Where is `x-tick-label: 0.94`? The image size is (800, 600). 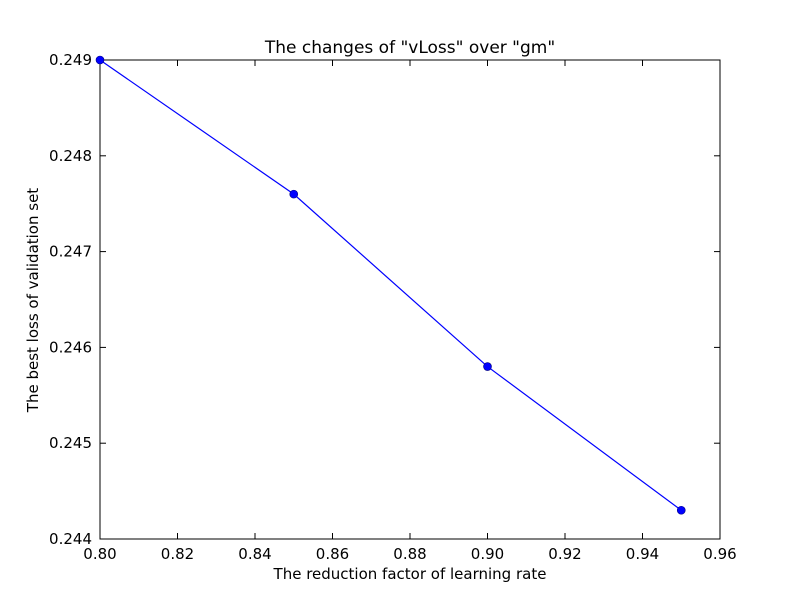
x-tick-label: 0.94 is located at coordinates (642, 554).